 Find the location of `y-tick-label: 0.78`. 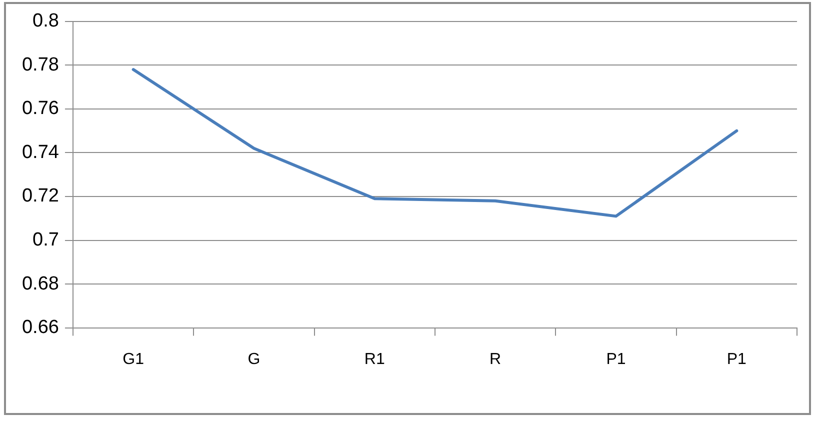

y-tick-label: 0.78 is located at coordinates (40, 65).